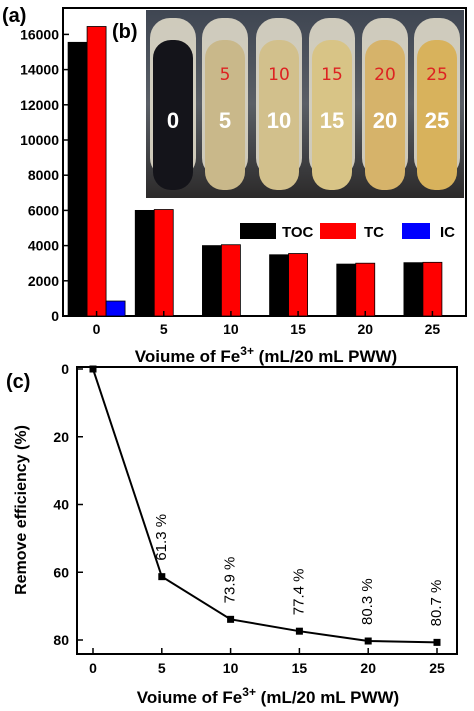 The width and height of the screenshot is (474, 711). I want to click on y-axis-ticks-a: 0 2000 4000 6000 8000 10000 12000 14000 16000, so click(44, 175).